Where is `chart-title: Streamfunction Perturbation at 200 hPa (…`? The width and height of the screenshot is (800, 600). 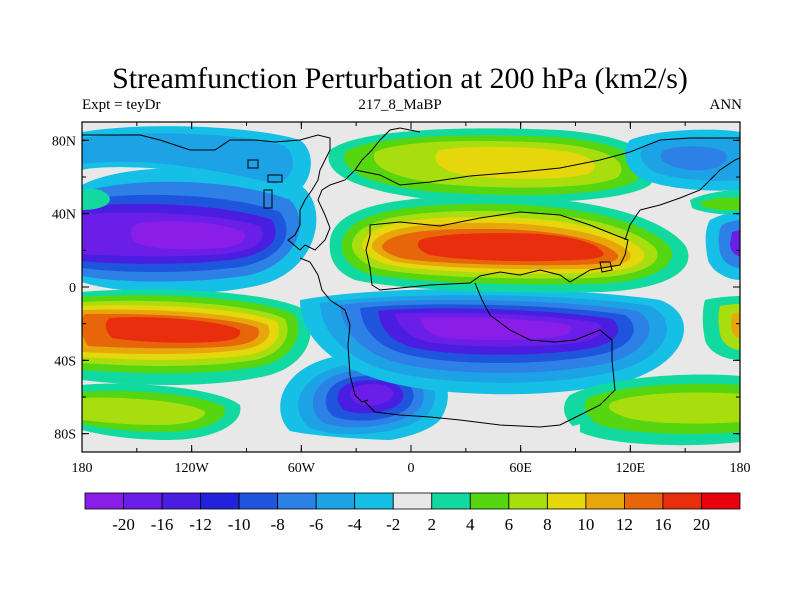
chart-title: Streamfunction Perturbation at 200 hPa (… is located at coordinates (400, 78).